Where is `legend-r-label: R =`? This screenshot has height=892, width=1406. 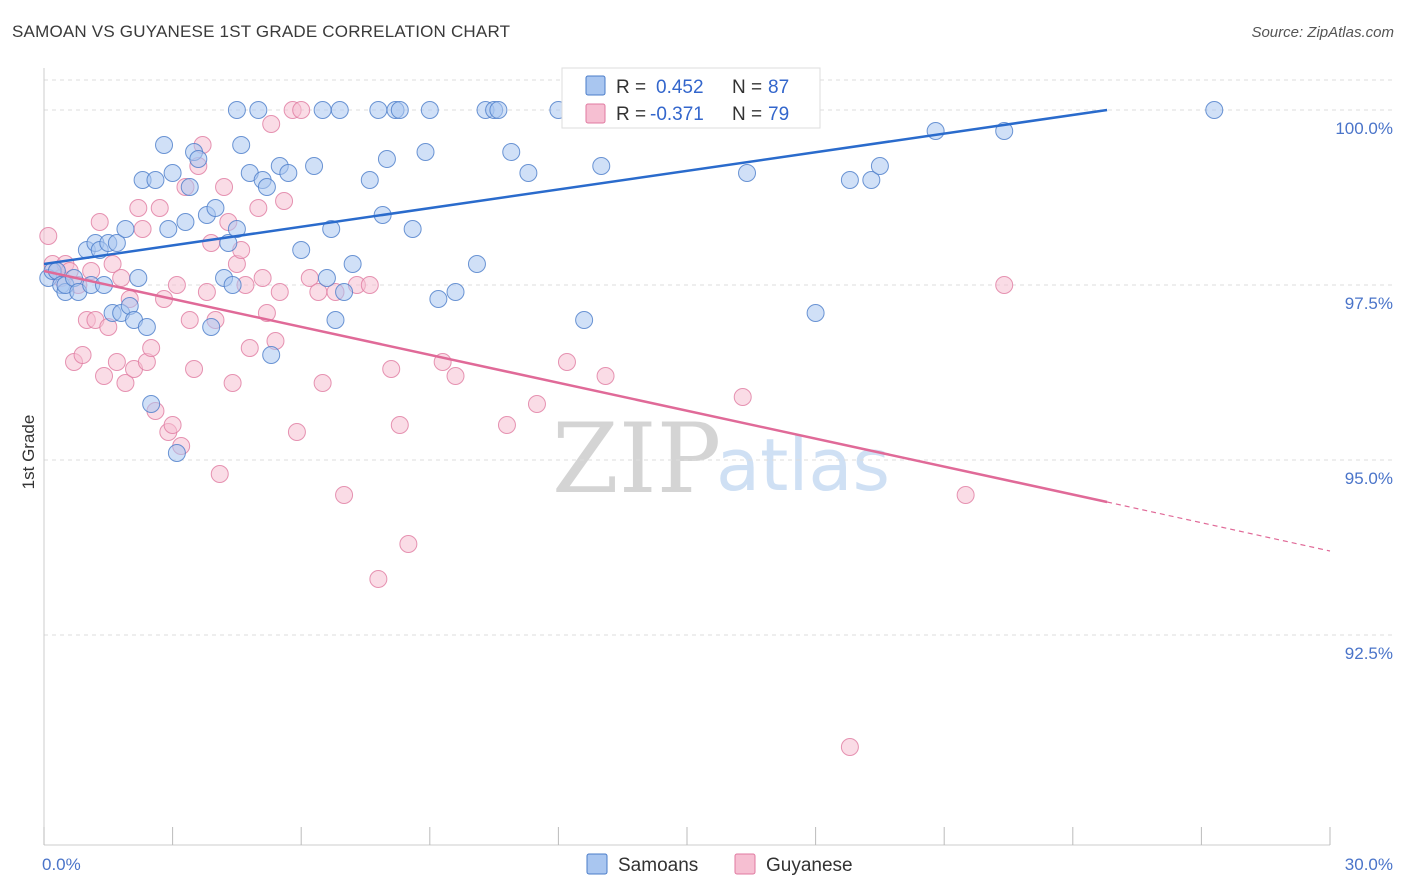 legend-r-label: R = is located at coordinates (631, 87).